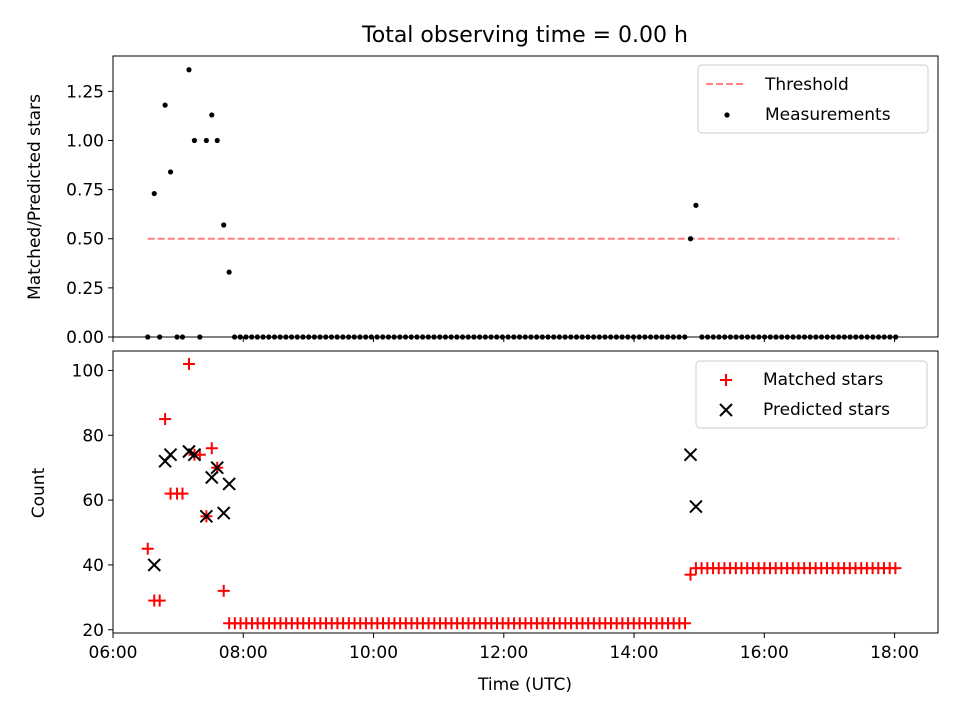 The height and width of the screenshot is (720, 960). I want to click on legend-threshold-label: Threshold, so click(806, 85).